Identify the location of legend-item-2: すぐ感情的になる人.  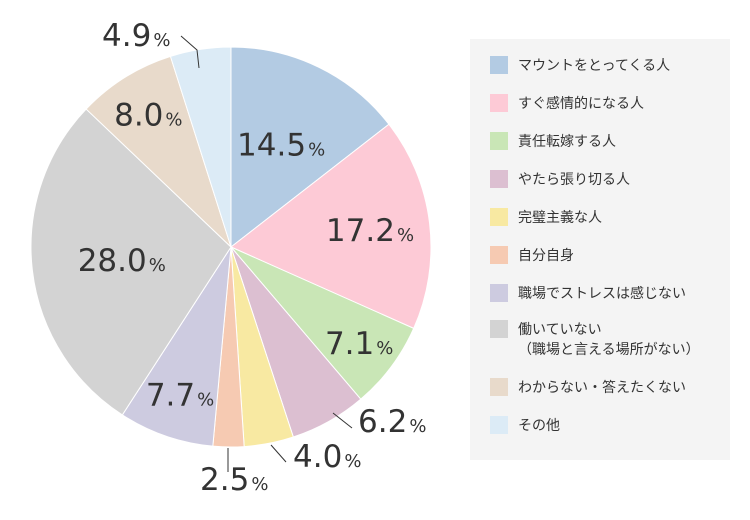
(567, 104).